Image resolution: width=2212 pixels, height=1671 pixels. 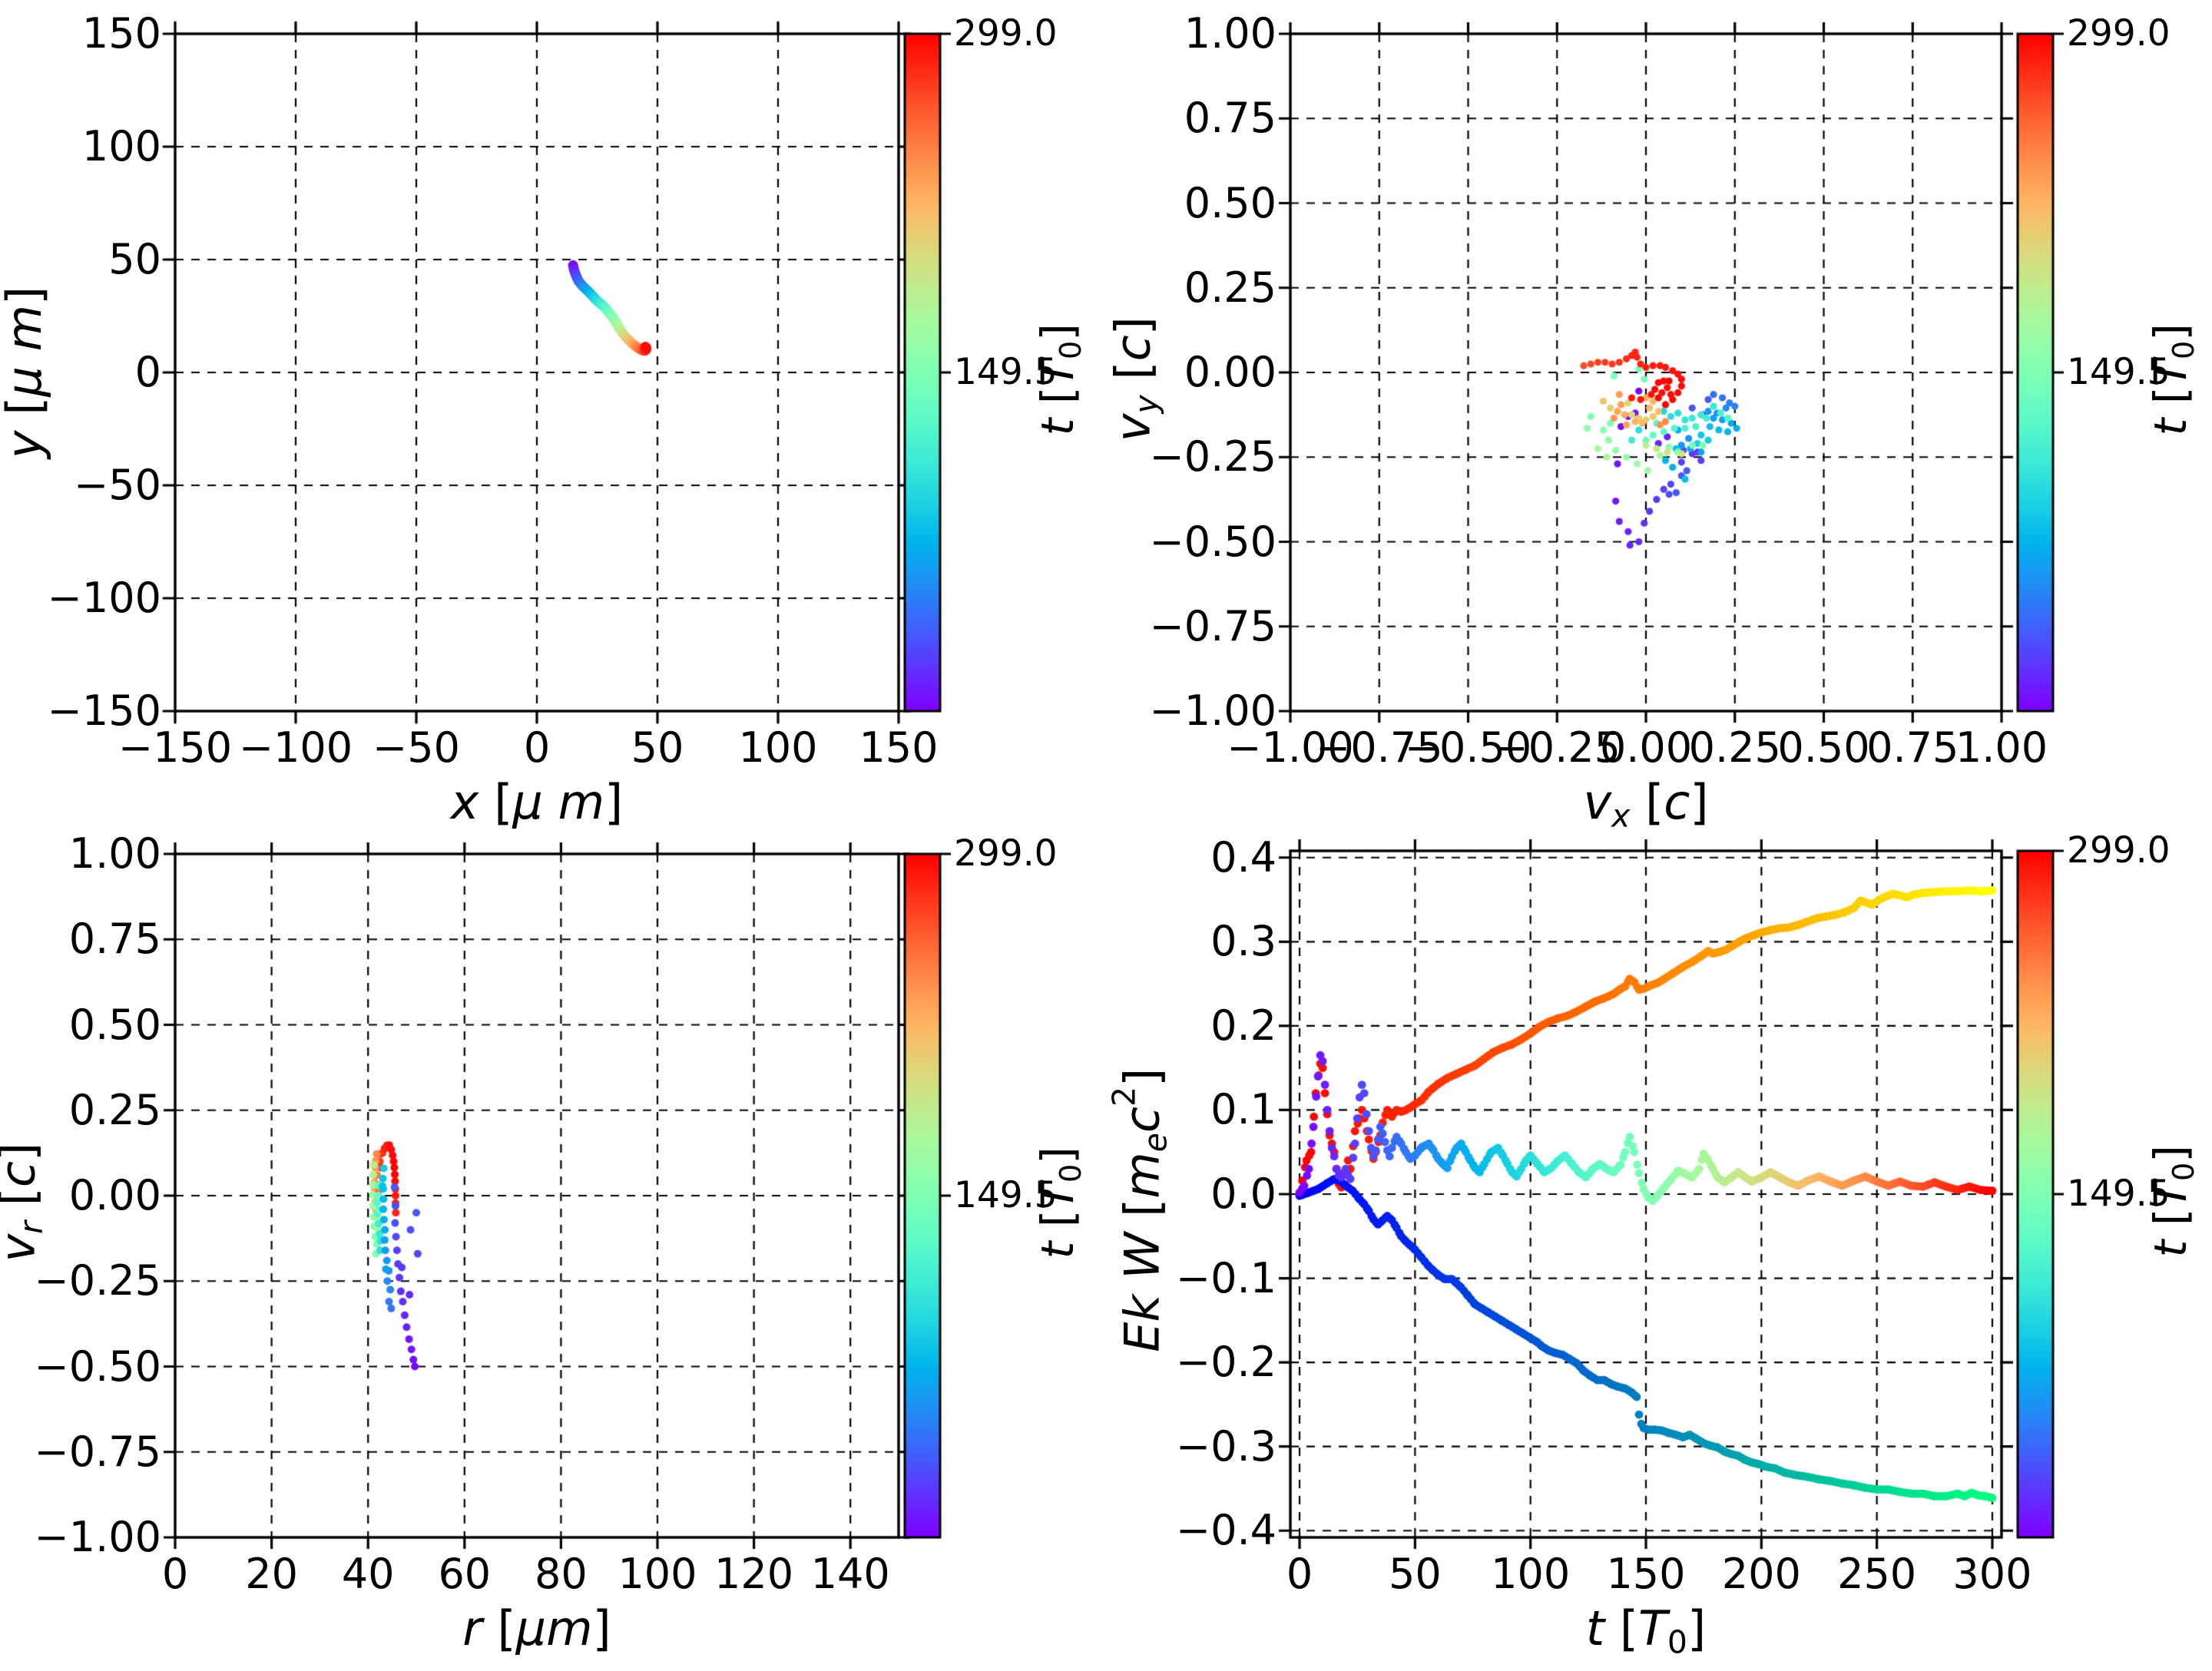 I want to click on rvr-y-tick-label: −1.00, so click(x=98, y=1537).